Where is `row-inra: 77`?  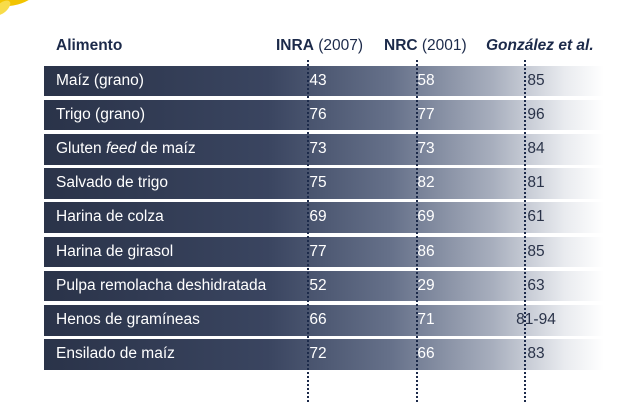
row-inra: 77 is located at coordinates (318, 251).